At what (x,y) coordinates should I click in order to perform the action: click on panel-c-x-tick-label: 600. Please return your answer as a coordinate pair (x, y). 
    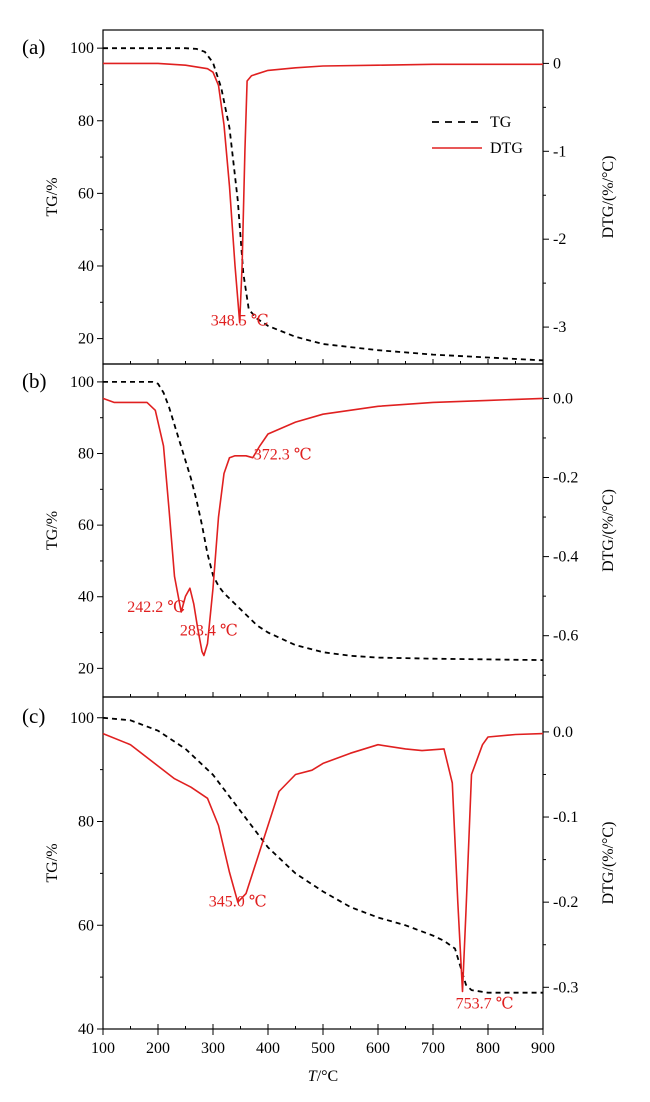
    Looking at the image, I should click on (378, 1048).